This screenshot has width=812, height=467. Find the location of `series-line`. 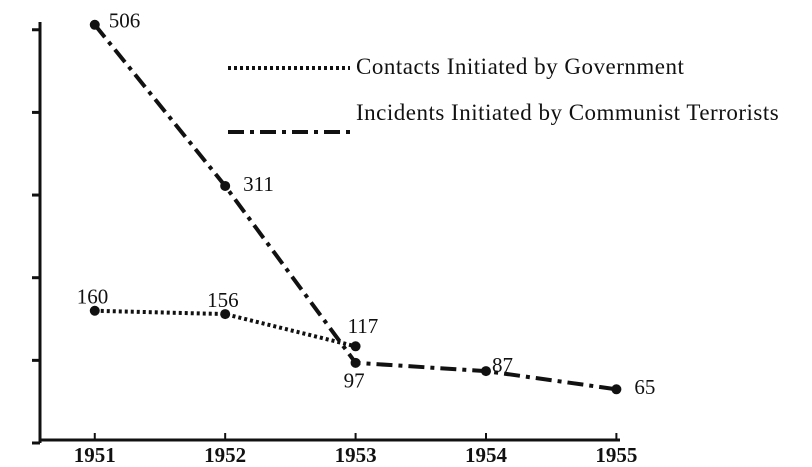

series-line is located at coordinates (225, 328).